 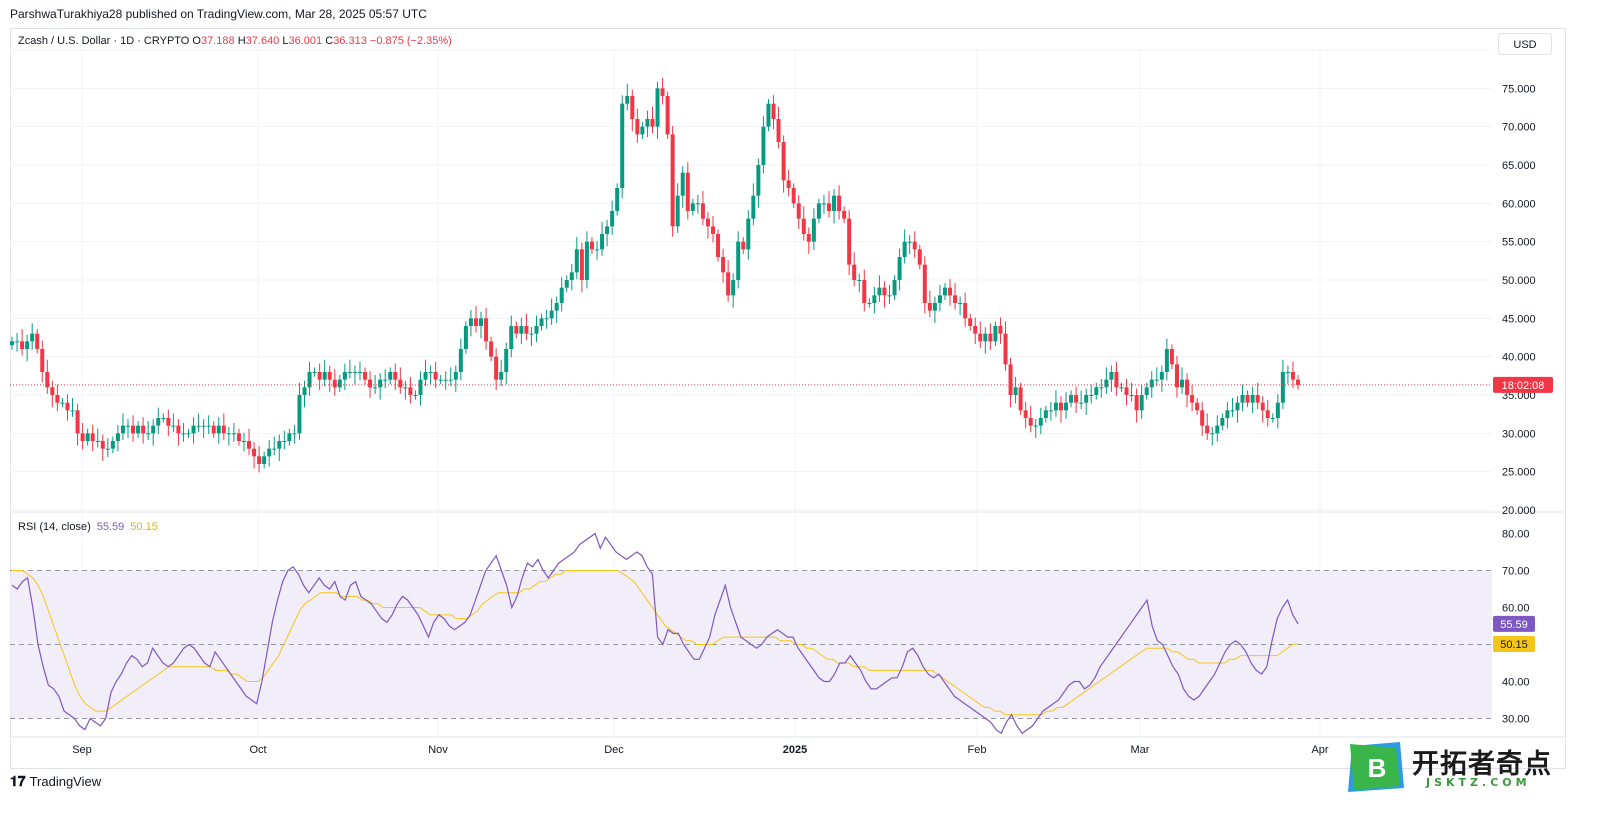 What do you see at coordinates (1525, 44) in the screenshot?
I see `currency-button: USD` at bounding box center [1525, 44].